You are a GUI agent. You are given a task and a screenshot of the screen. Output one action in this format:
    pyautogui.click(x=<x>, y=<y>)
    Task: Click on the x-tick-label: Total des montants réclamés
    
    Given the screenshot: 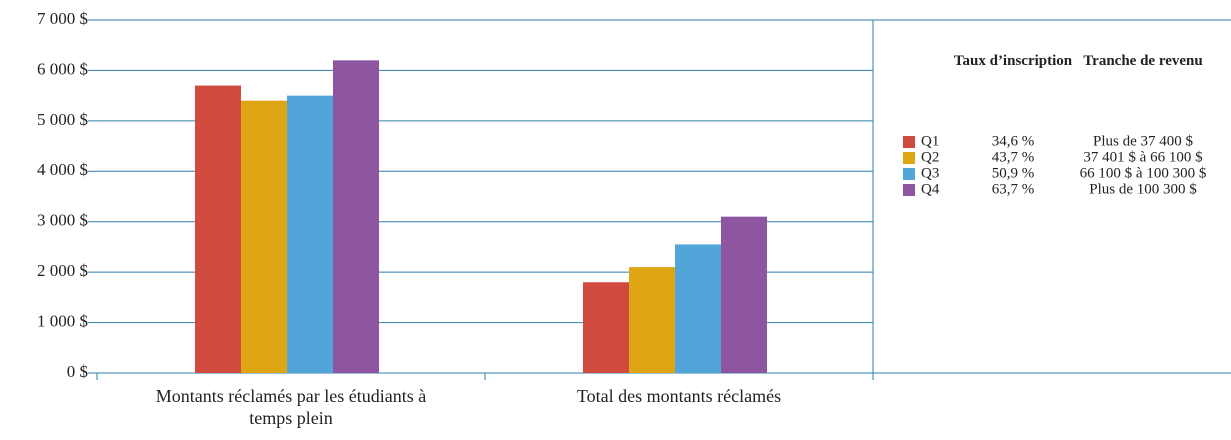 What is the action you would take?
    pyautogui.click(x=679, y=396)
    